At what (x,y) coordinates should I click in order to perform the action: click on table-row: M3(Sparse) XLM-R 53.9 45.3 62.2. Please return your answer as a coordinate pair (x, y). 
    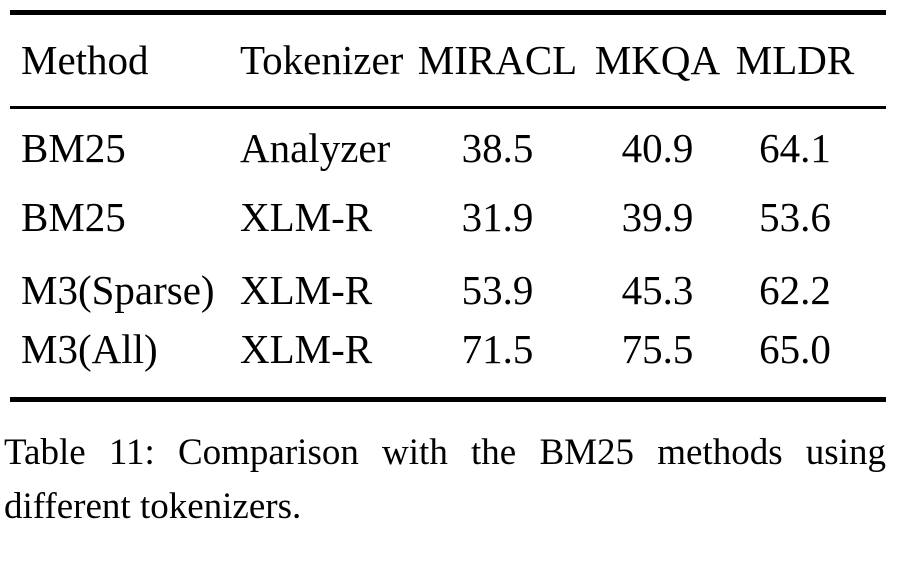
    Looking at the image, I should click on (448, 290).